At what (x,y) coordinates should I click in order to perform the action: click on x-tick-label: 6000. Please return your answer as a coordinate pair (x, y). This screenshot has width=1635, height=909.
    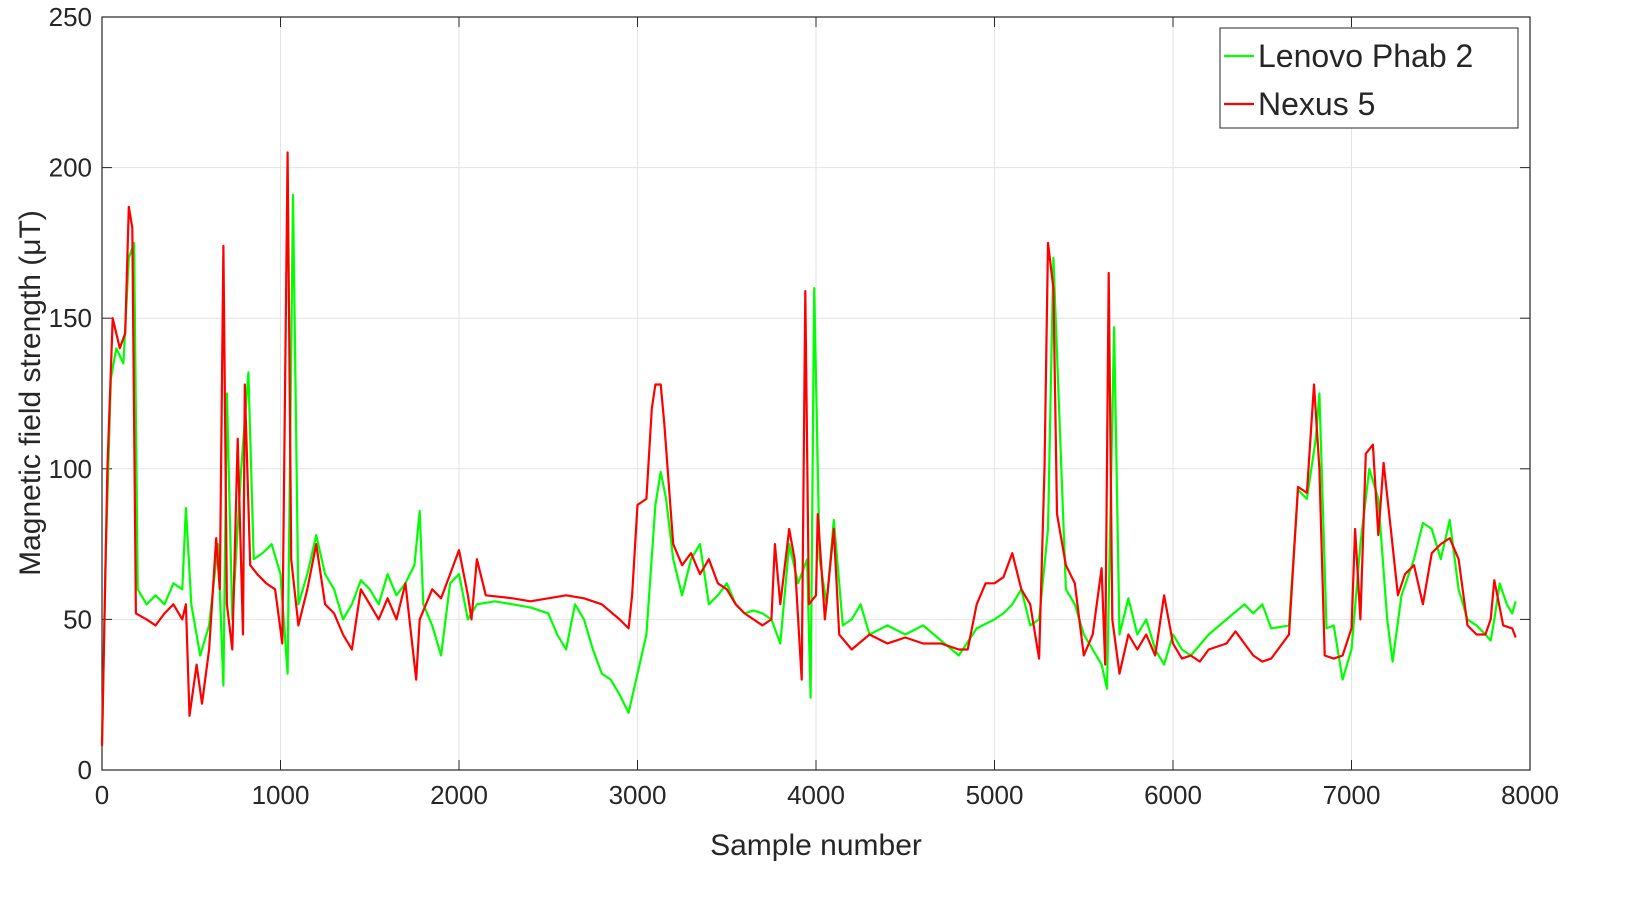
    Looking at the image, I should click on (1173, 795).